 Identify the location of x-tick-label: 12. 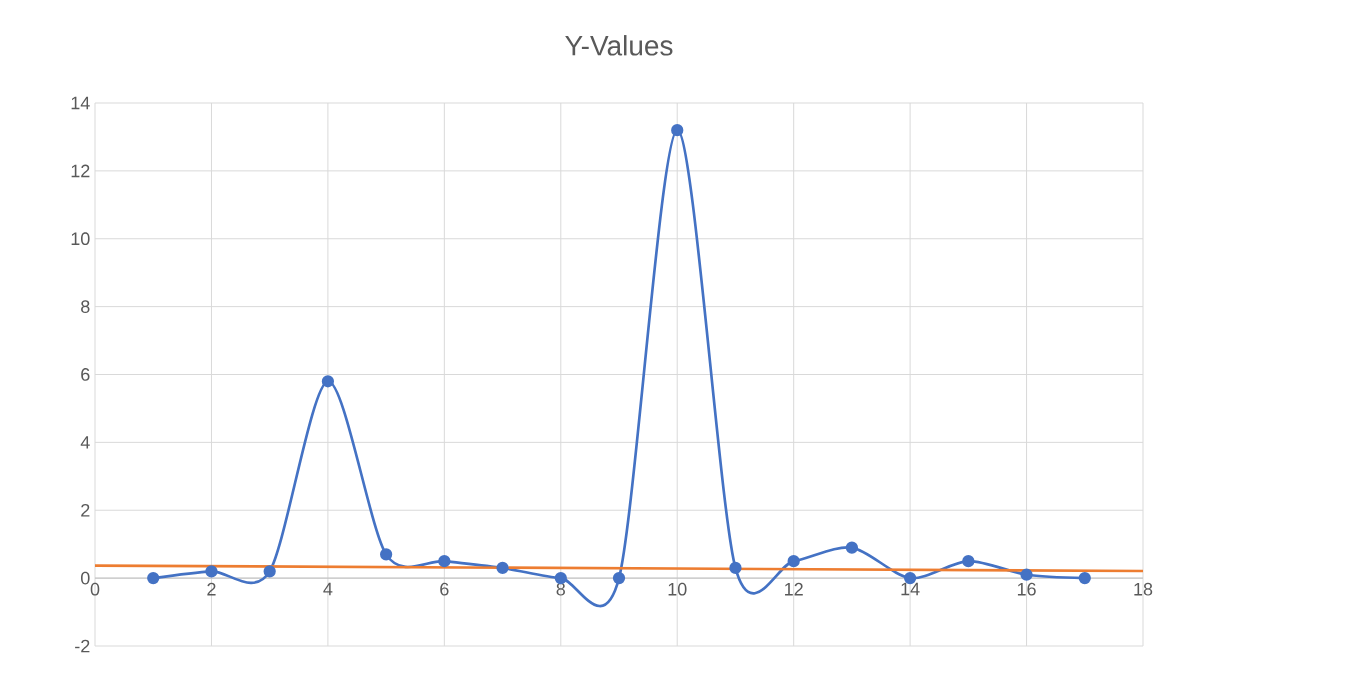
(794, 589).